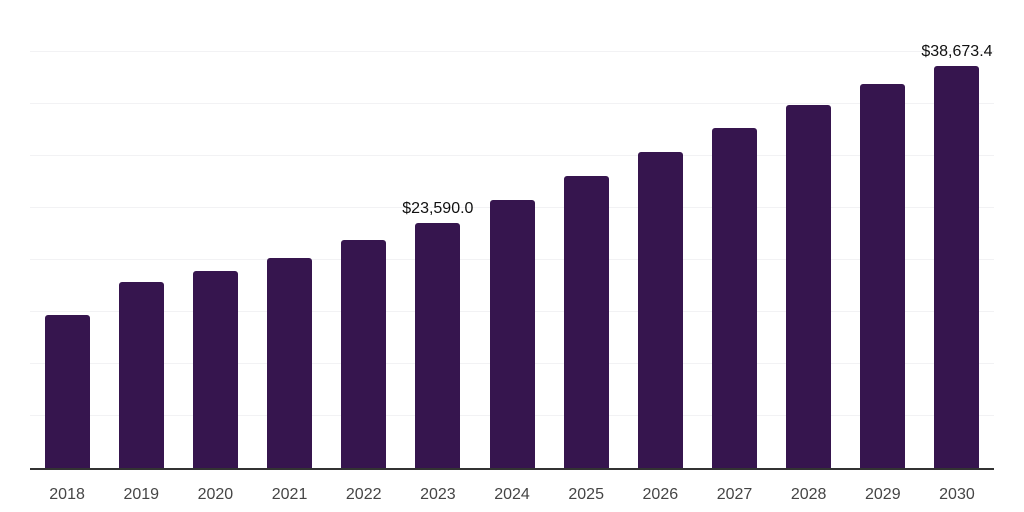 Image resolution: width=1024 pixels, height=512 pixels. What do you see at coordinates (734, 297) in the screenshot?
I see `bar-2027` at bounding box center [734, 297].